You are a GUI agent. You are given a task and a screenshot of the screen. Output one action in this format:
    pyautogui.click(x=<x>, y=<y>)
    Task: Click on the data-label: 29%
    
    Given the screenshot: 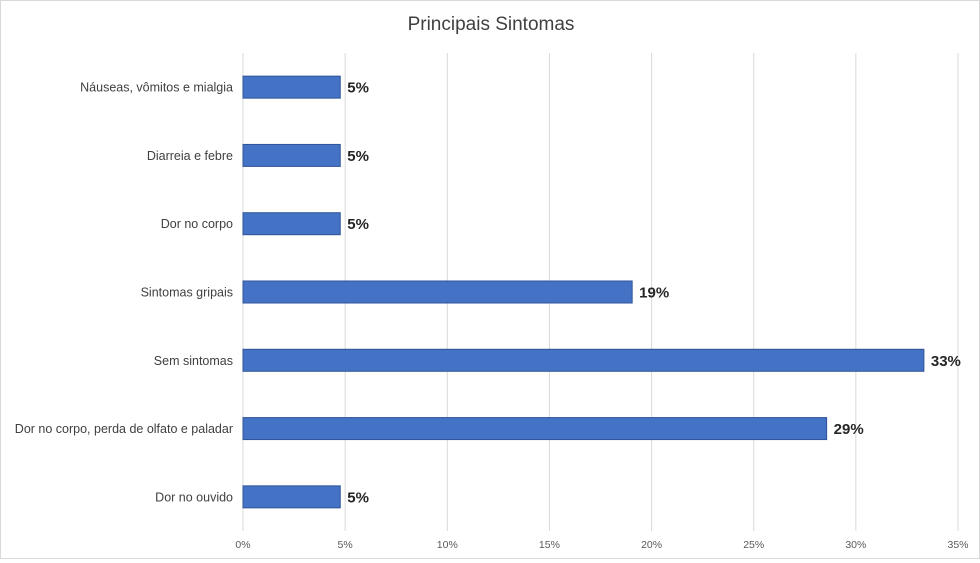 What is the action you would take?
    pyautogui.click(x=849, y=429)
    